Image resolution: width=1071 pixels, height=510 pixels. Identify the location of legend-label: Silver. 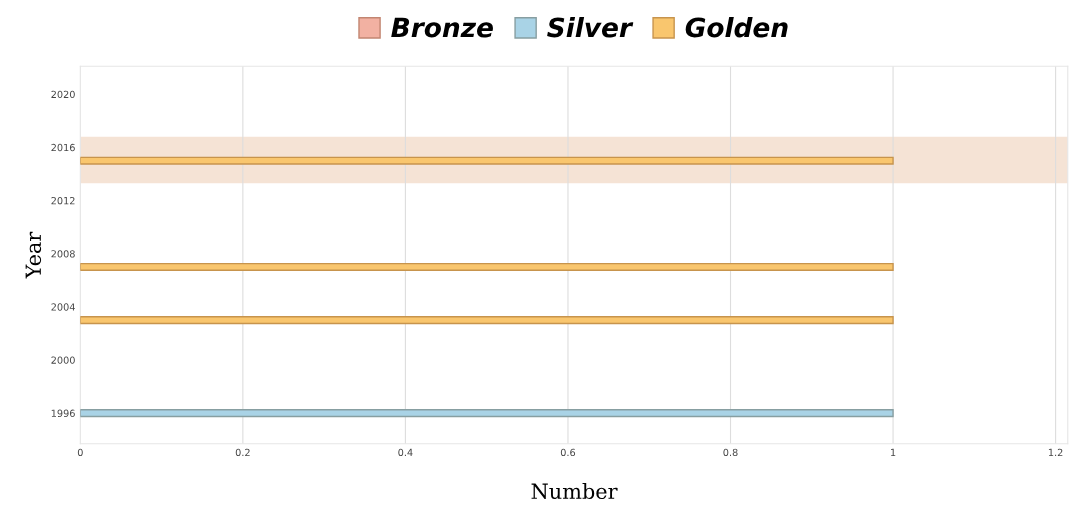
(590, 27).